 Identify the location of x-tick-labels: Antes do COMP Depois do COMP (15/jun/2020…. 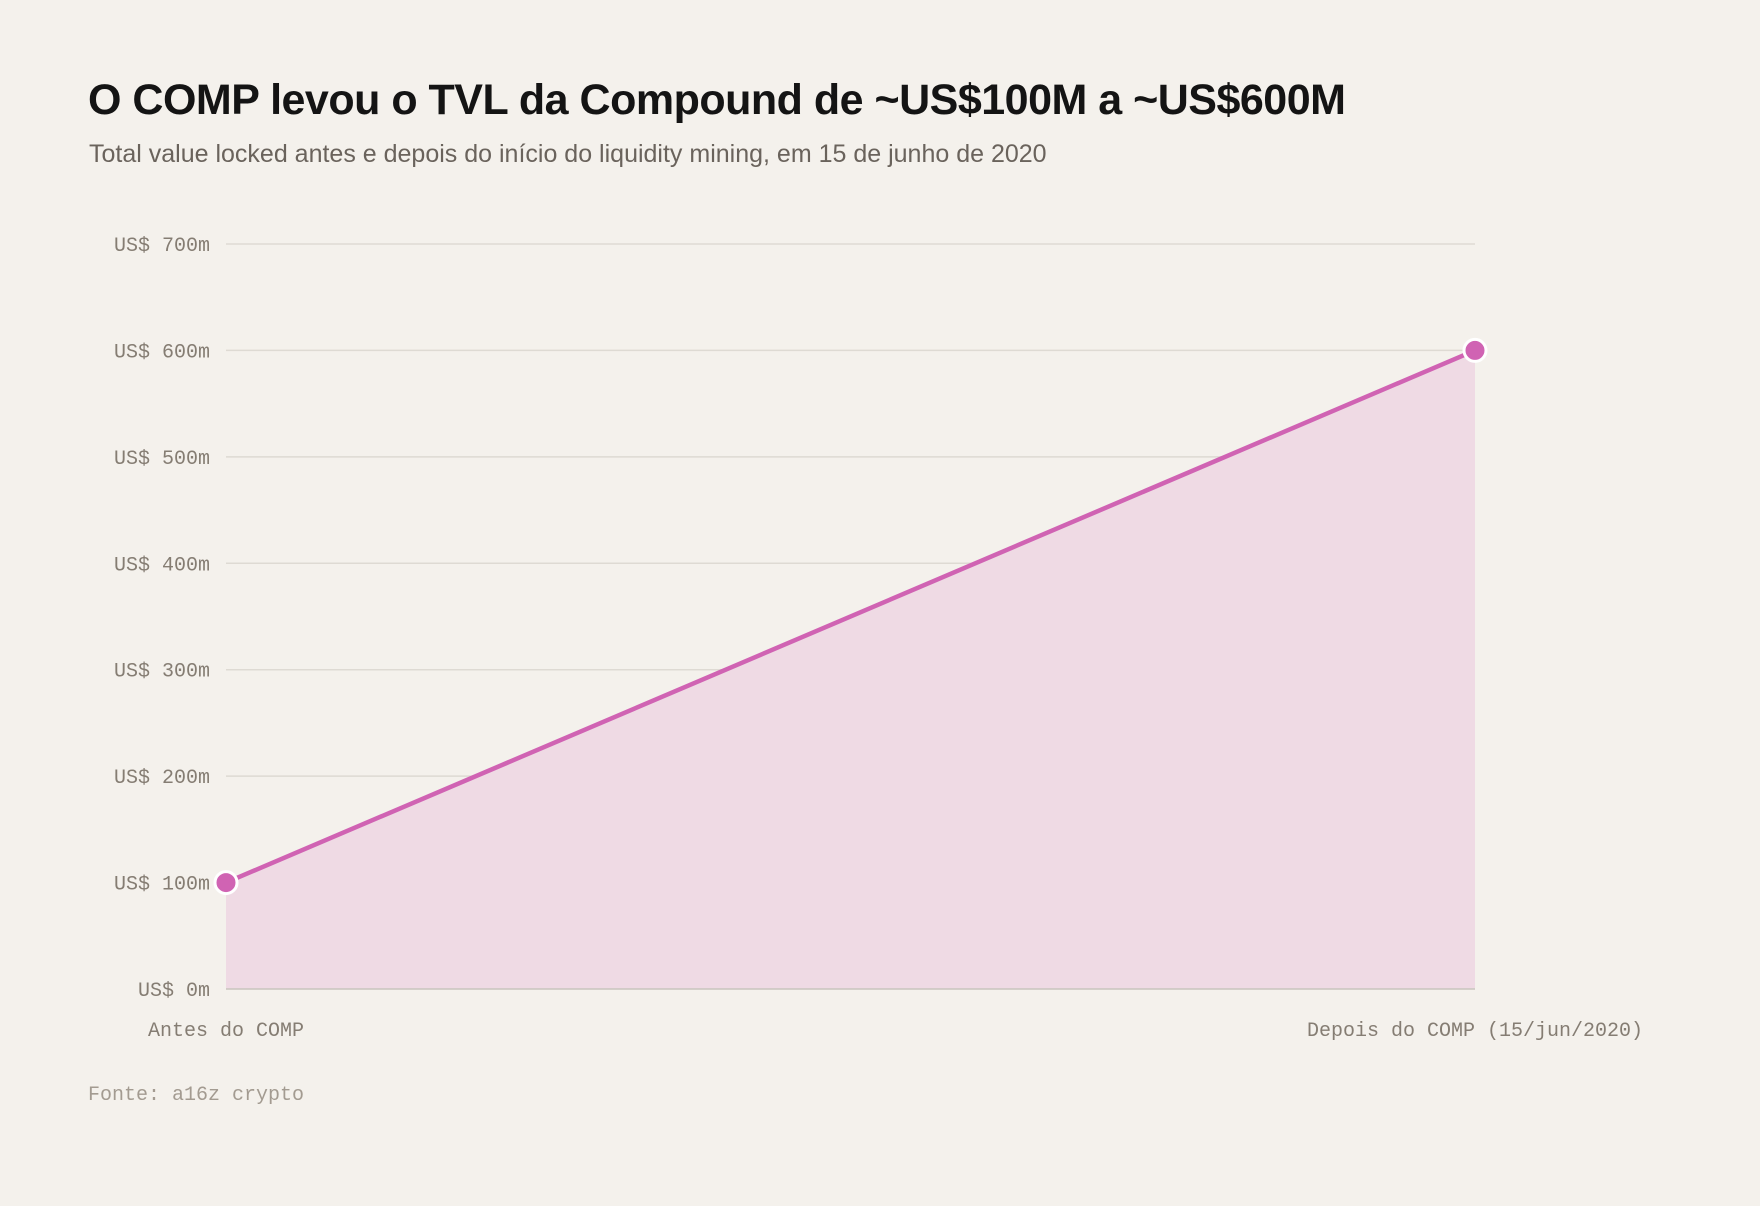
(895, 1031).